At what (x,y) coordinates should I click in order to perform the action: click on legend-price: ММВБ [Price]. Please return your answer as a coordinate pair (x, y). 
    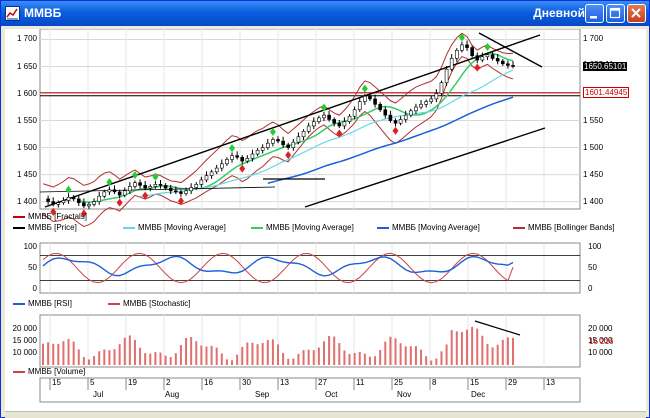
    Looking at the image, I should click on (45, 227).